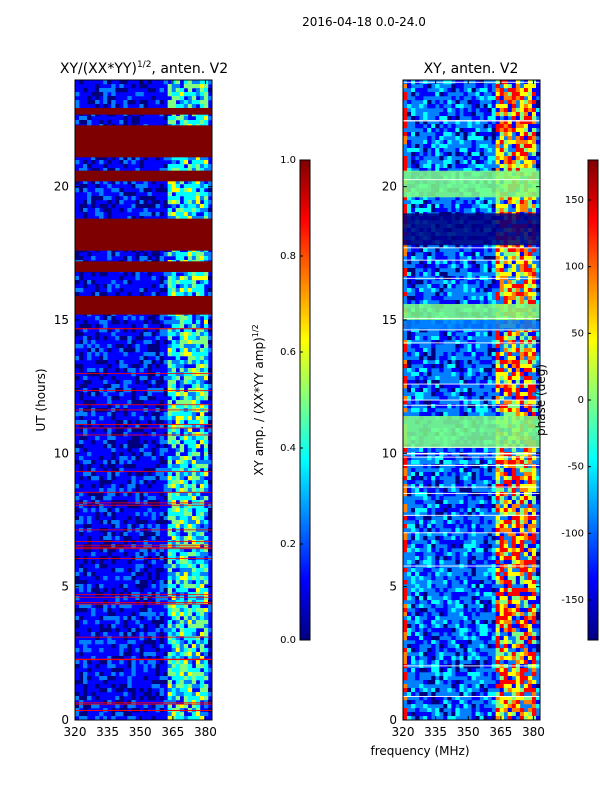 Image resolution: width=600 pixels, height=800 pixels. Describe the element at coordinates (581, 400) in the screenshot. I see `colorbar-tick-label: 0` at that location.